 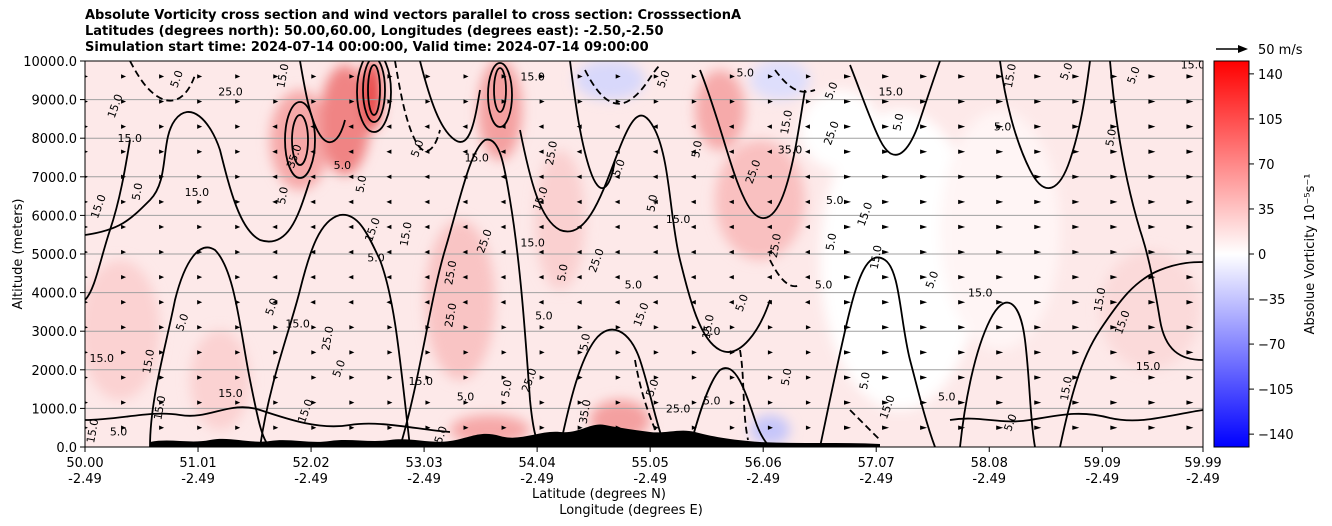 I want to click on x-tick-label-lat: 51.01, so click(x=197, y=463).